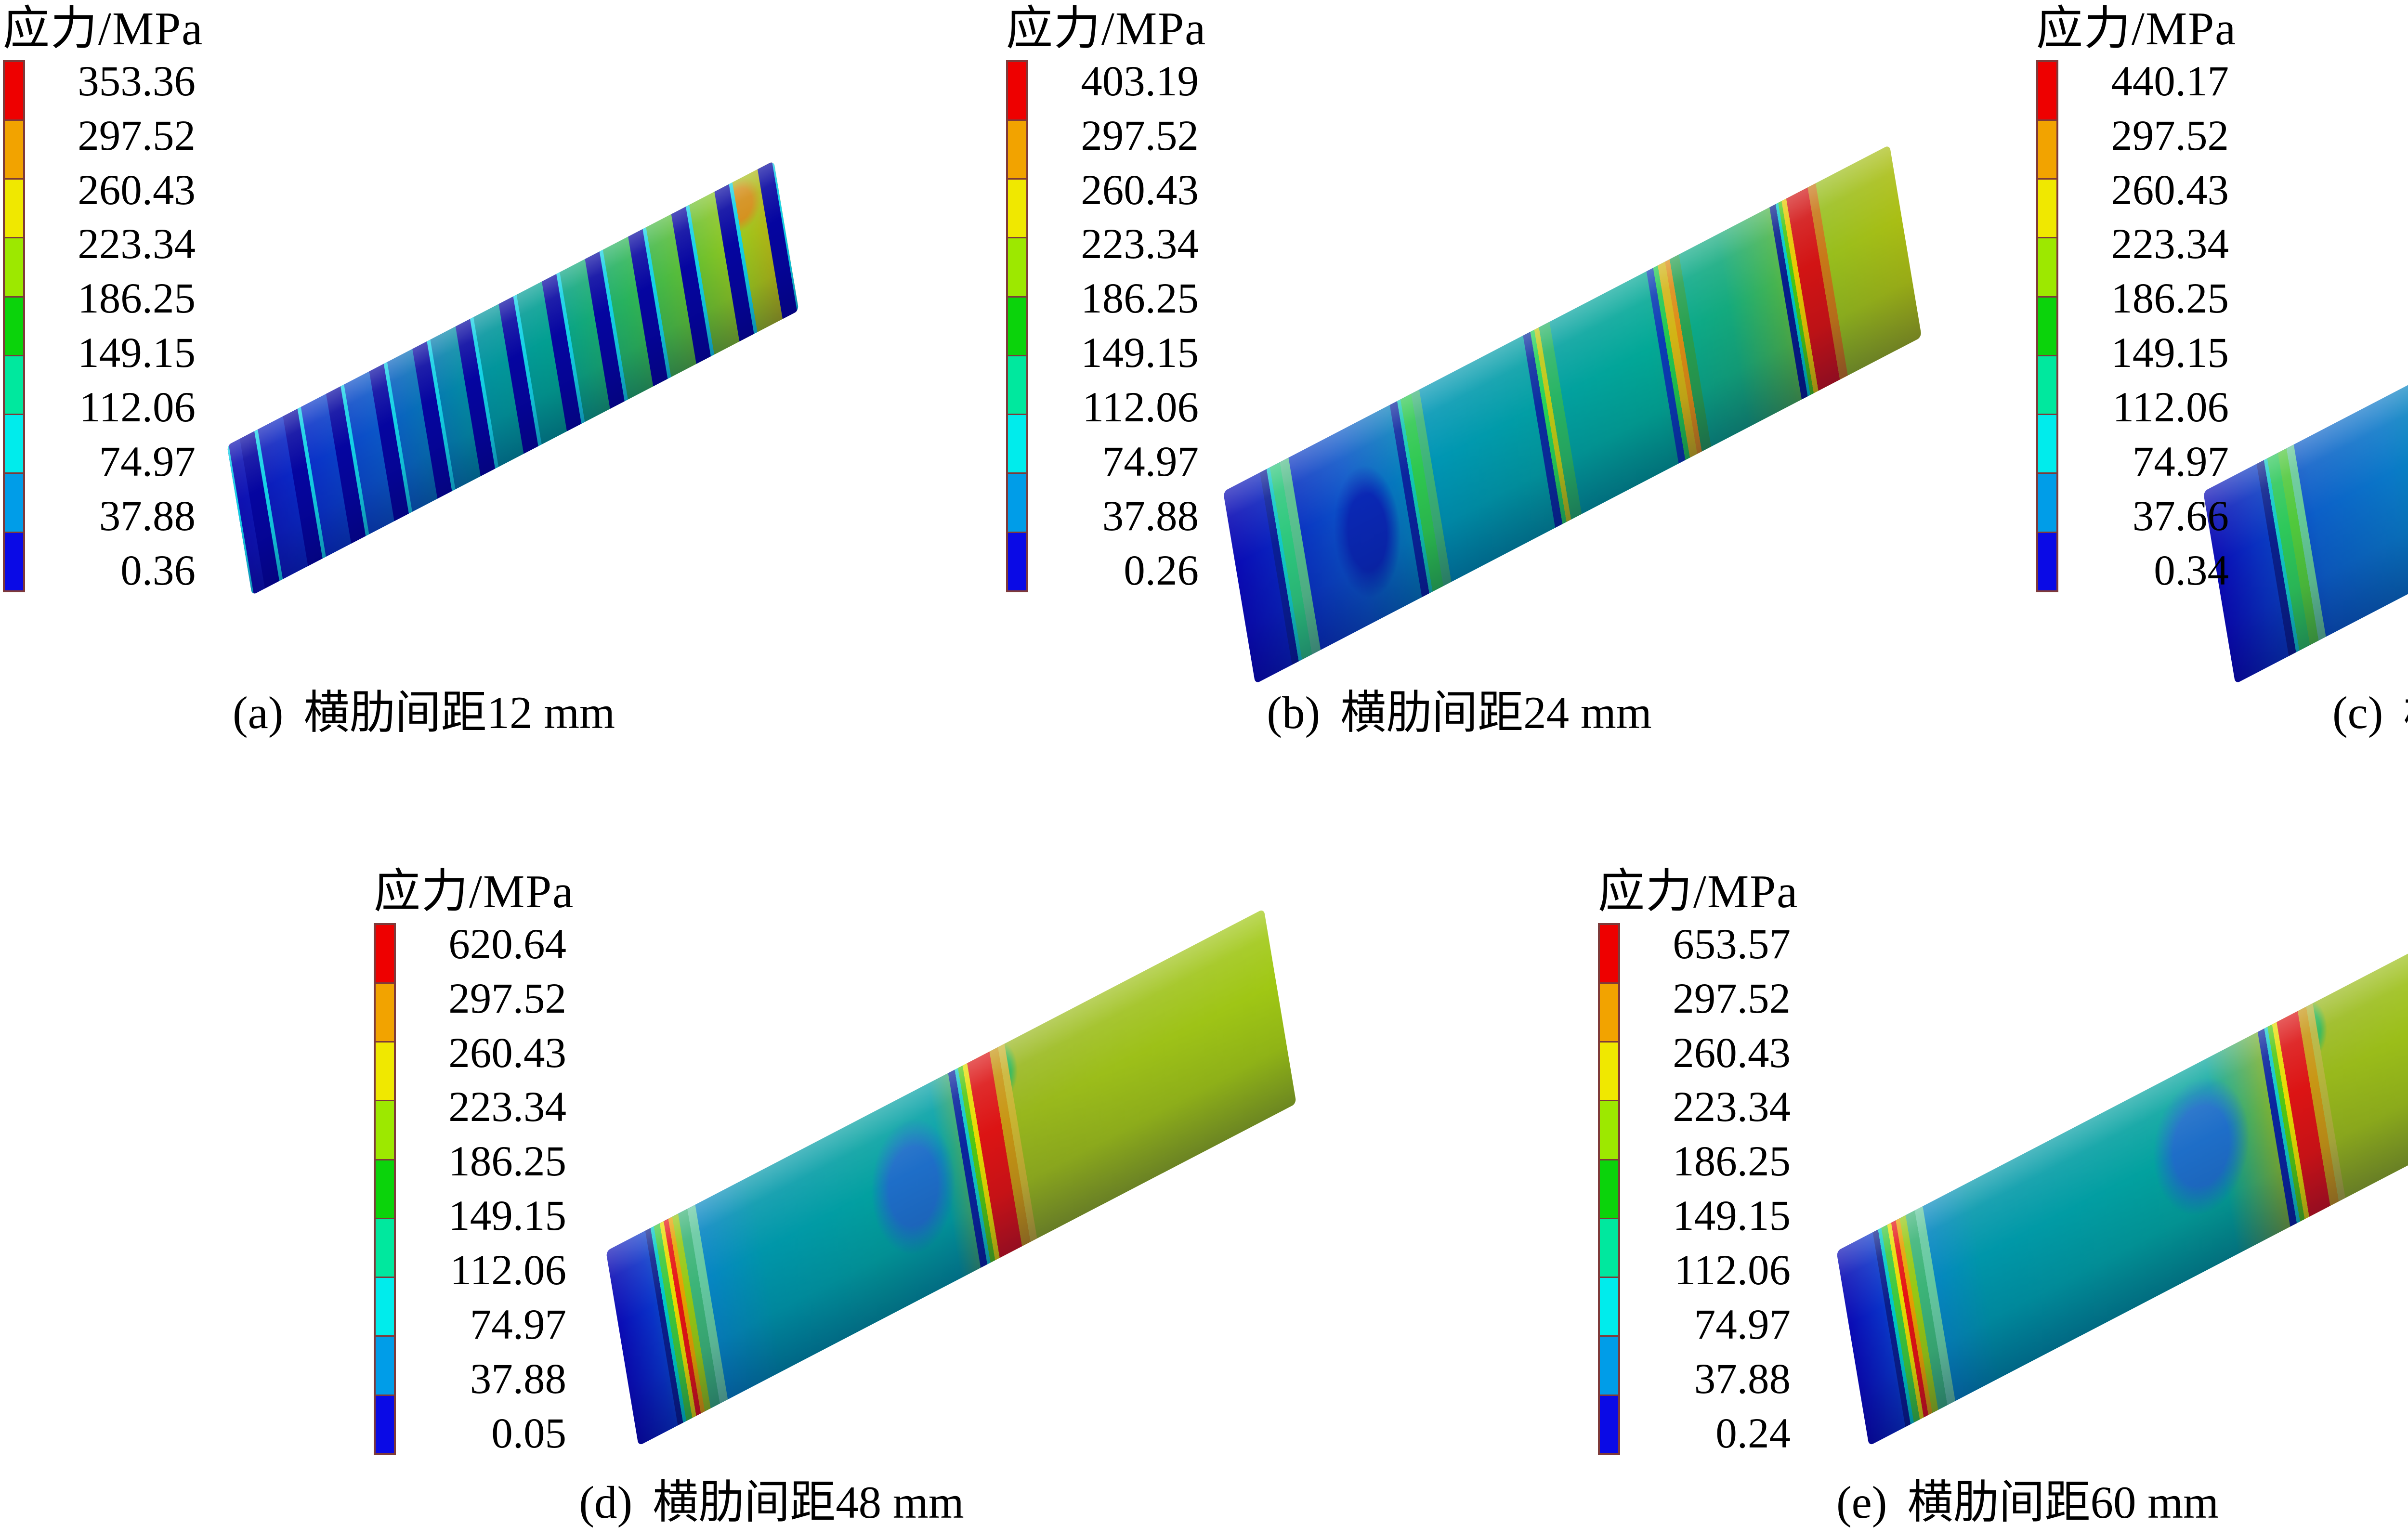 Image resolution: width=2408 pixels, height=1538 pixels. I want to click on legend-value: 353.36, so click(137, 81).